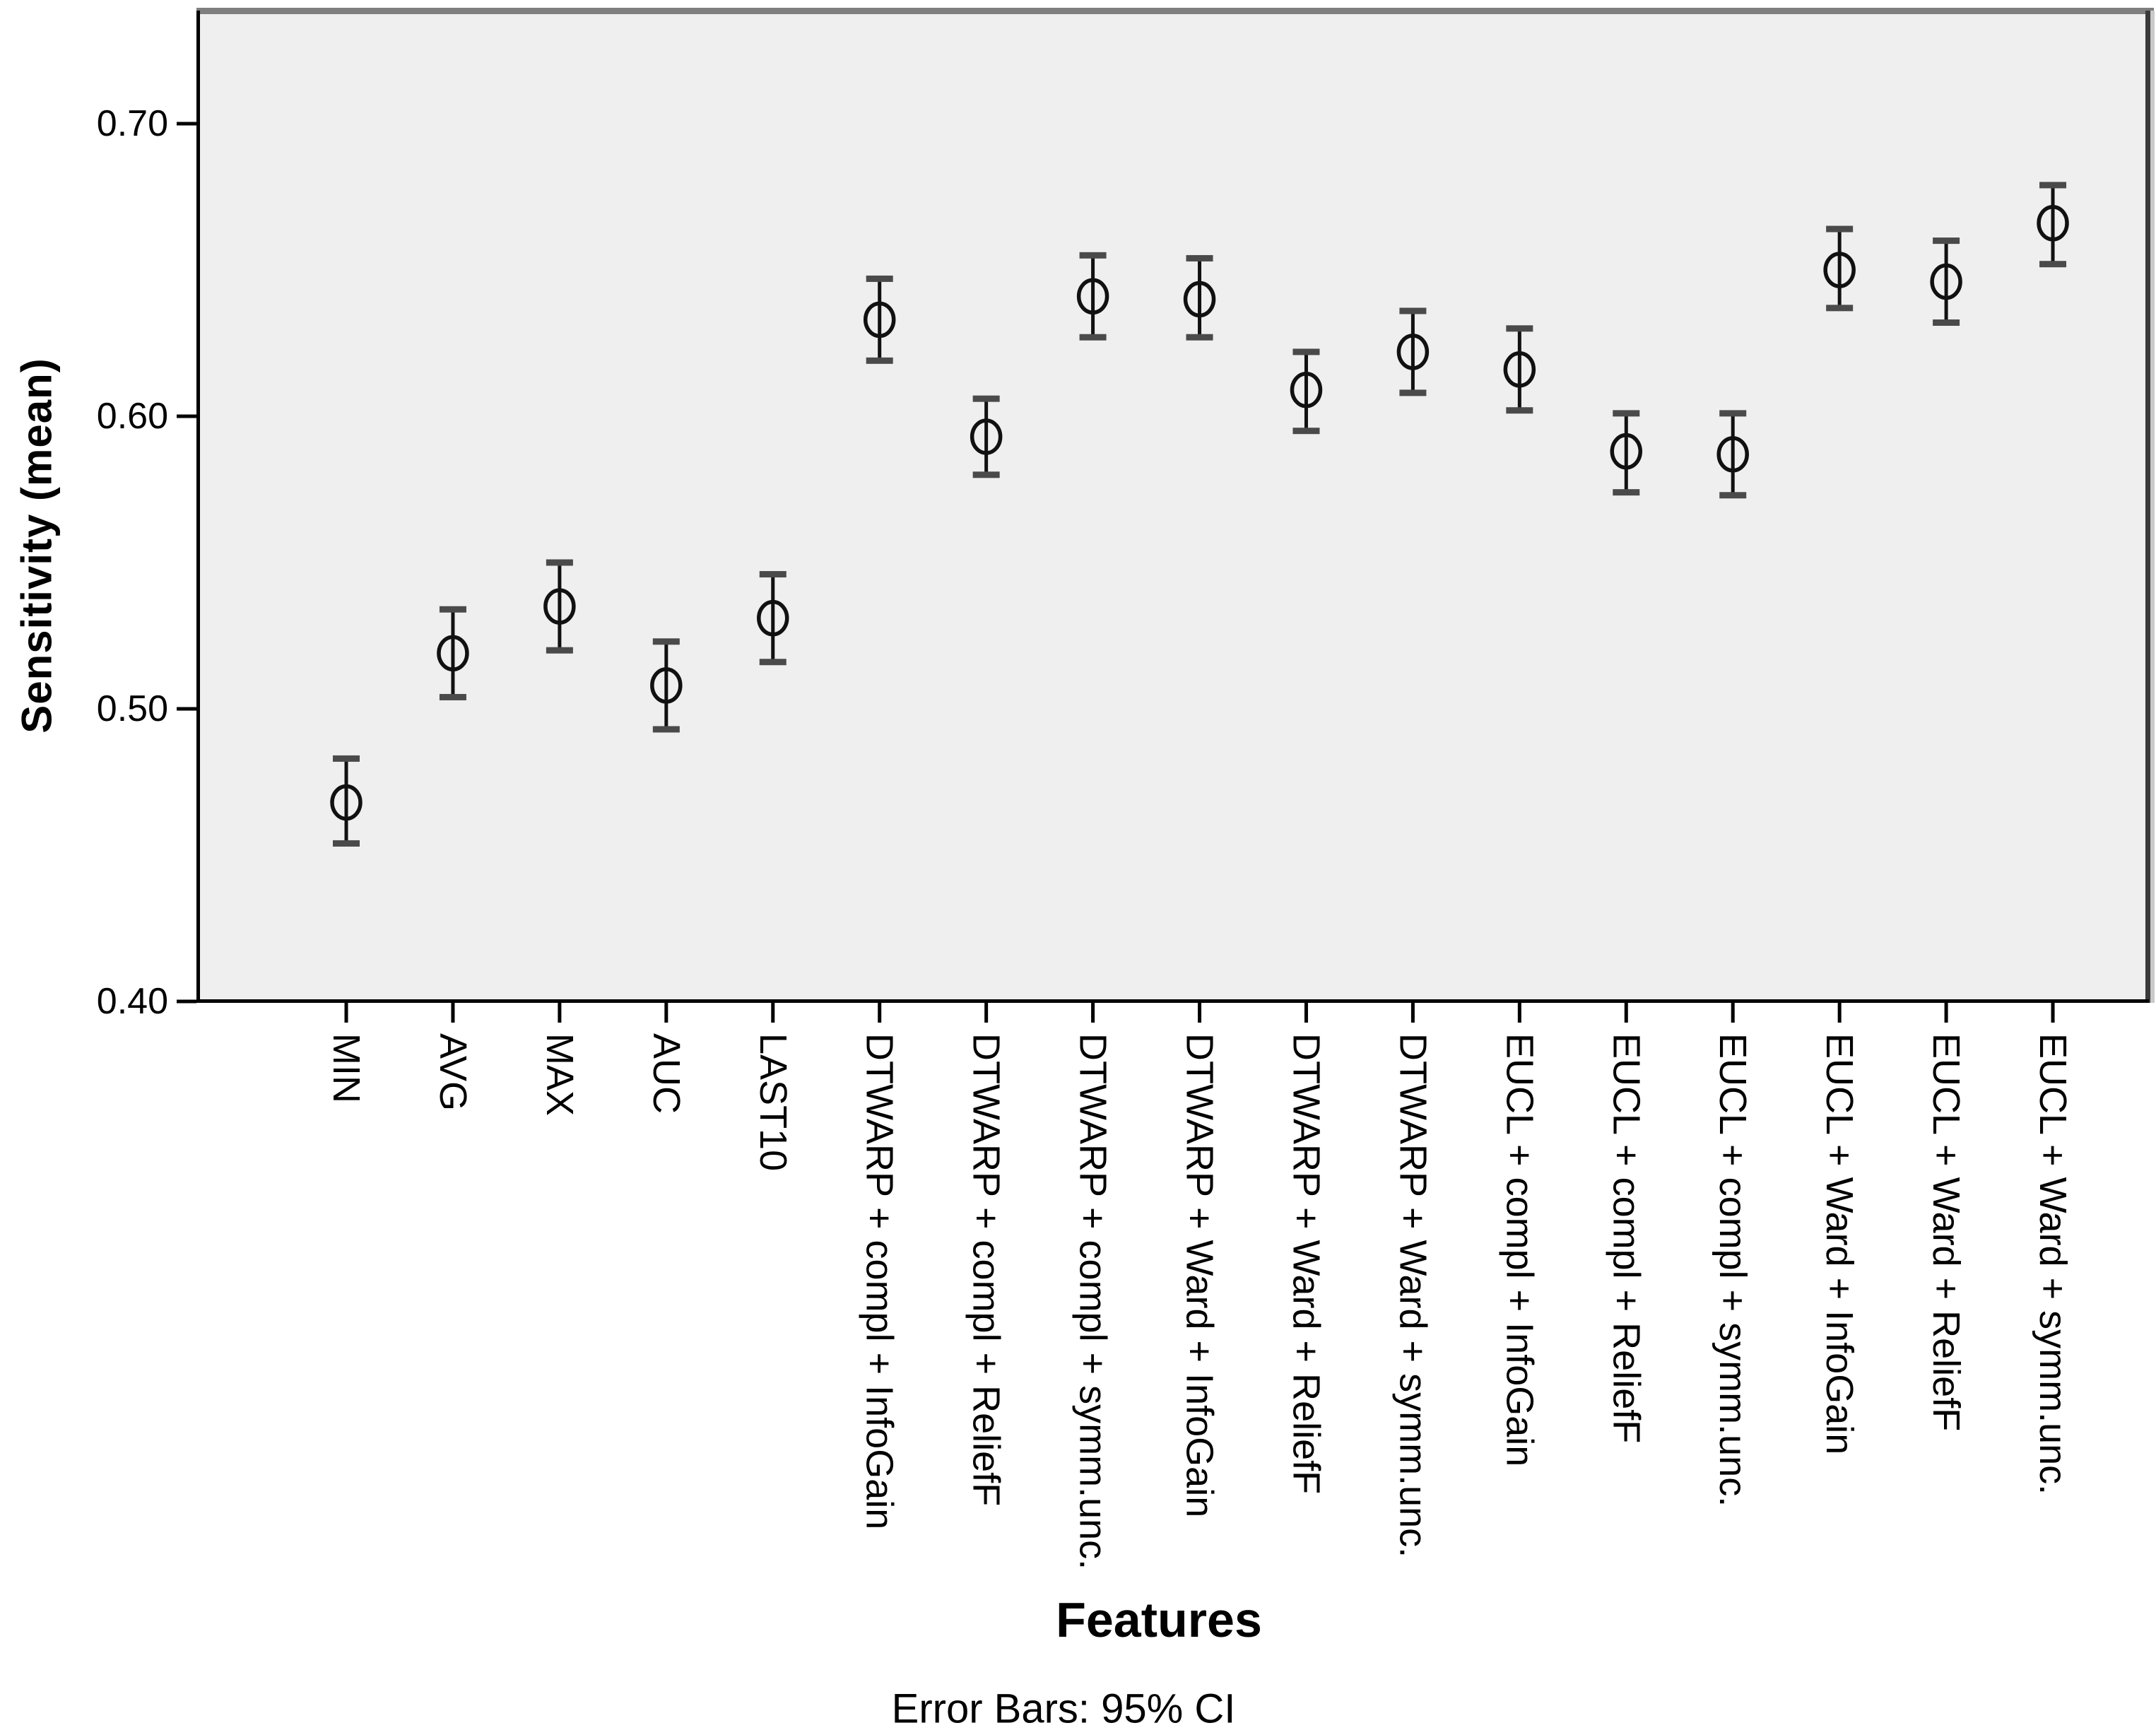 Image resolution: width=2156 pixels, height=1735 pixels. What do you see at coordinates (1172, 1001) in the screenshot?
I see `x-axis-line` at bounding box center [1172, 1001].